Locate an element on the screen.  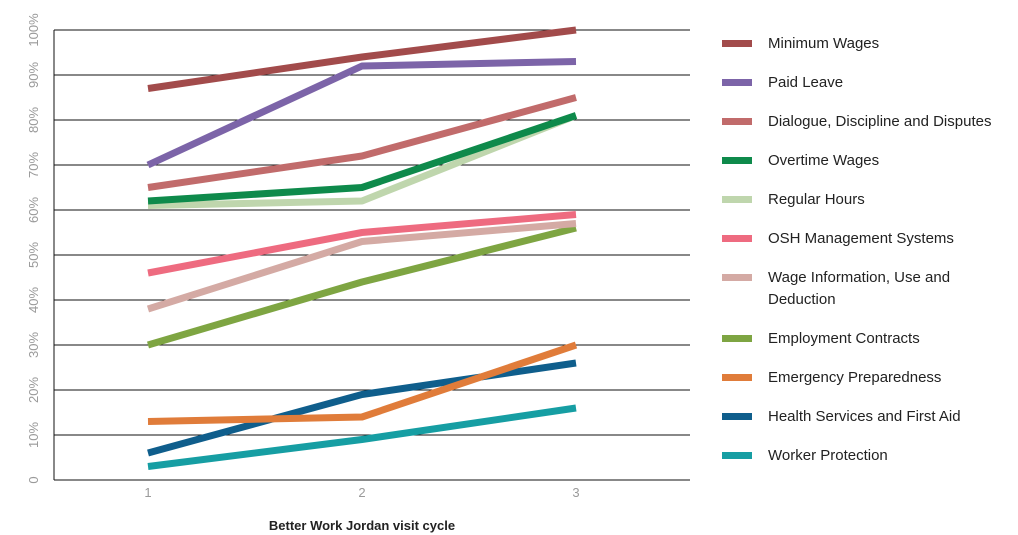
x-tick-label: 3 is located at coordinates (575, 492).